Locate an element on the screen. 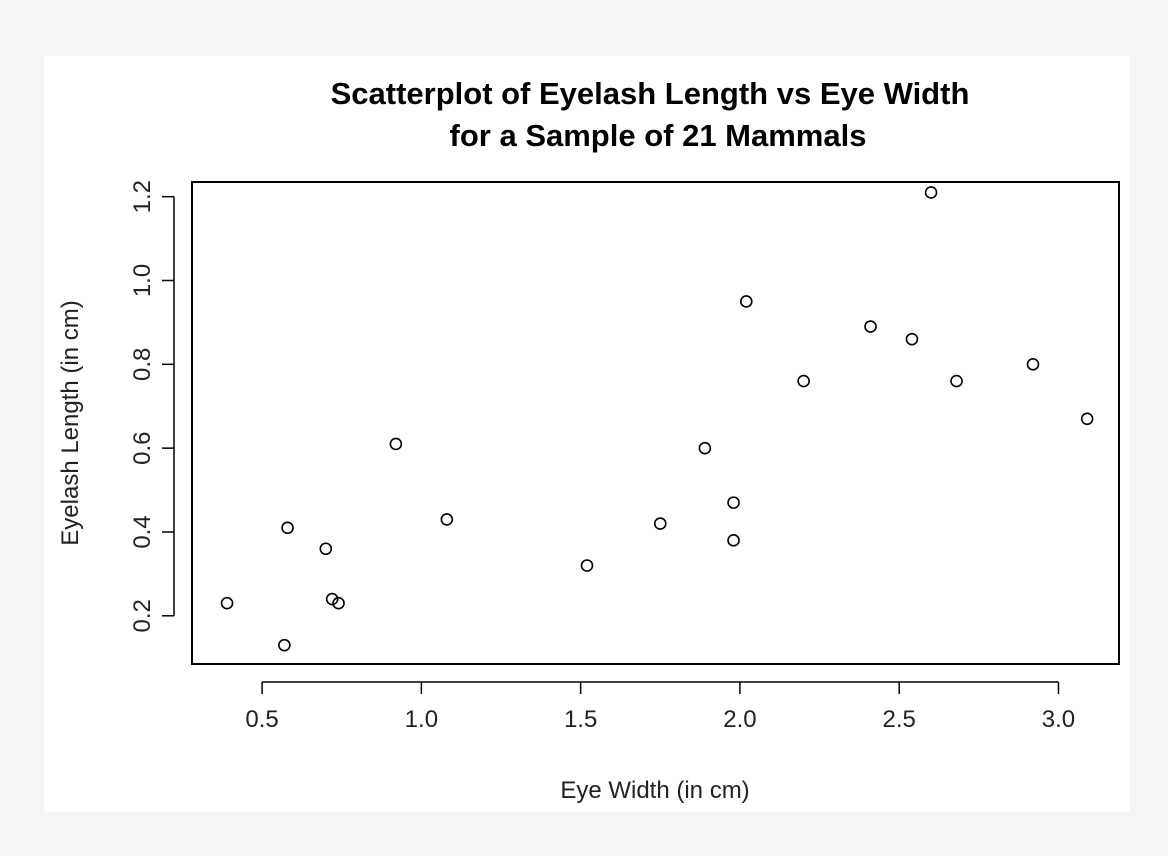 The width and height of the screenshot is (1168, 856). y-tick-label: 0.8 is located at coordinates (142, 364).